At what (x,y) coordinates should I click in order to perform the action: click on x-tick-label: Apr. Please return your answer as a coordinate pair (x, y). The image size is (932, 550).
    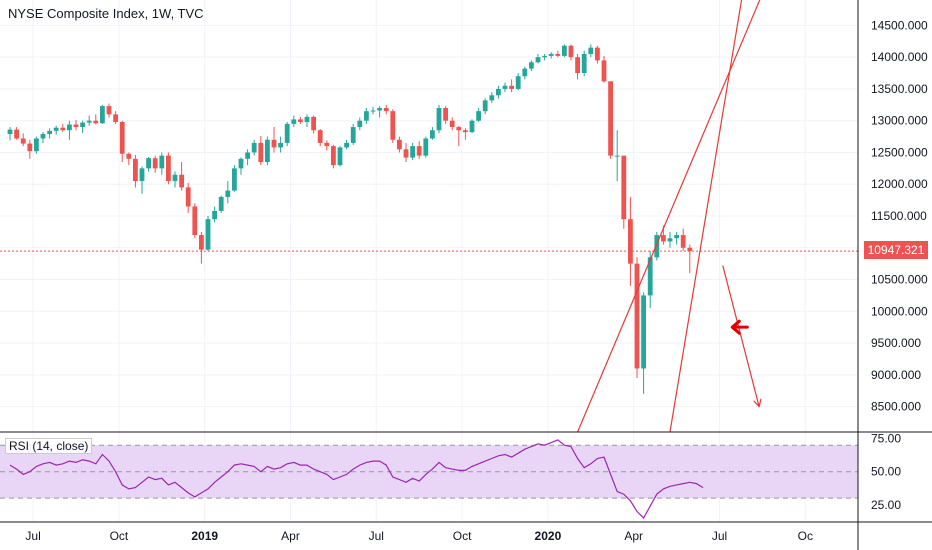
    Looking at the image, I should click on (633, 536).